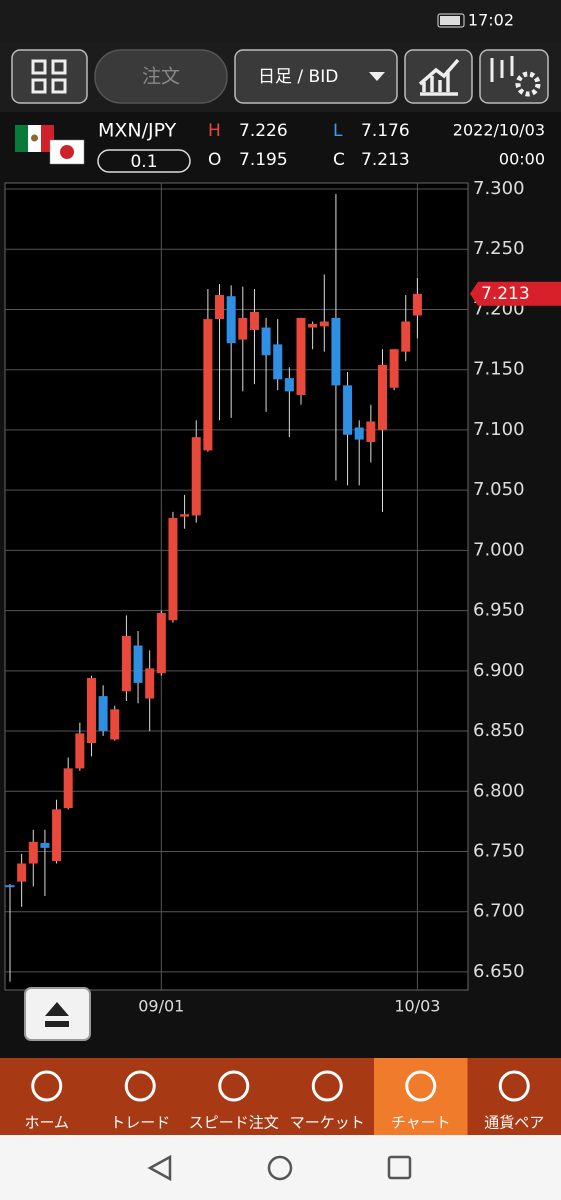  What do you see at coordinates (46, 1123) in the screenshot?
I see `nav-label: ホーム` at bounding box center [46, 1123].